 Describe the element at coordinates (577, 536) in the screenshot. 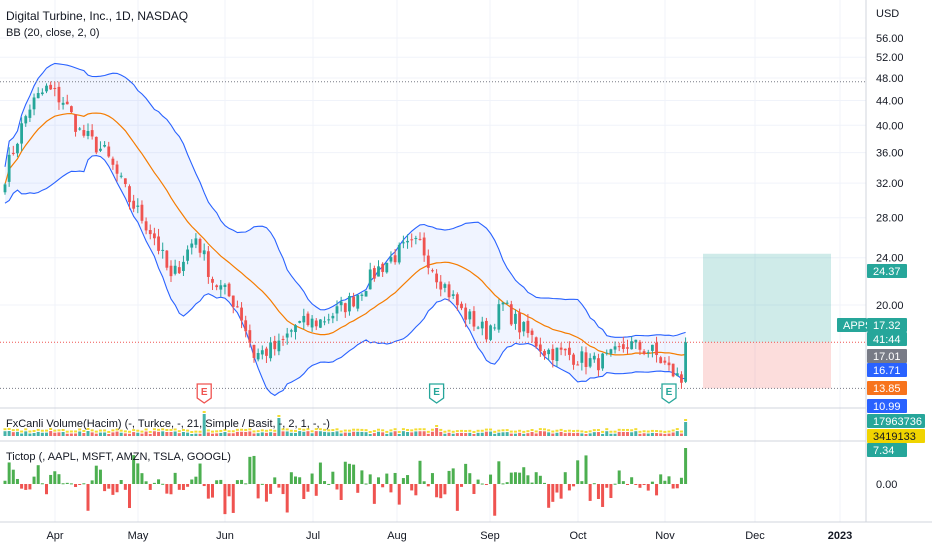

I see `time-tick-label: Oct` at that location.